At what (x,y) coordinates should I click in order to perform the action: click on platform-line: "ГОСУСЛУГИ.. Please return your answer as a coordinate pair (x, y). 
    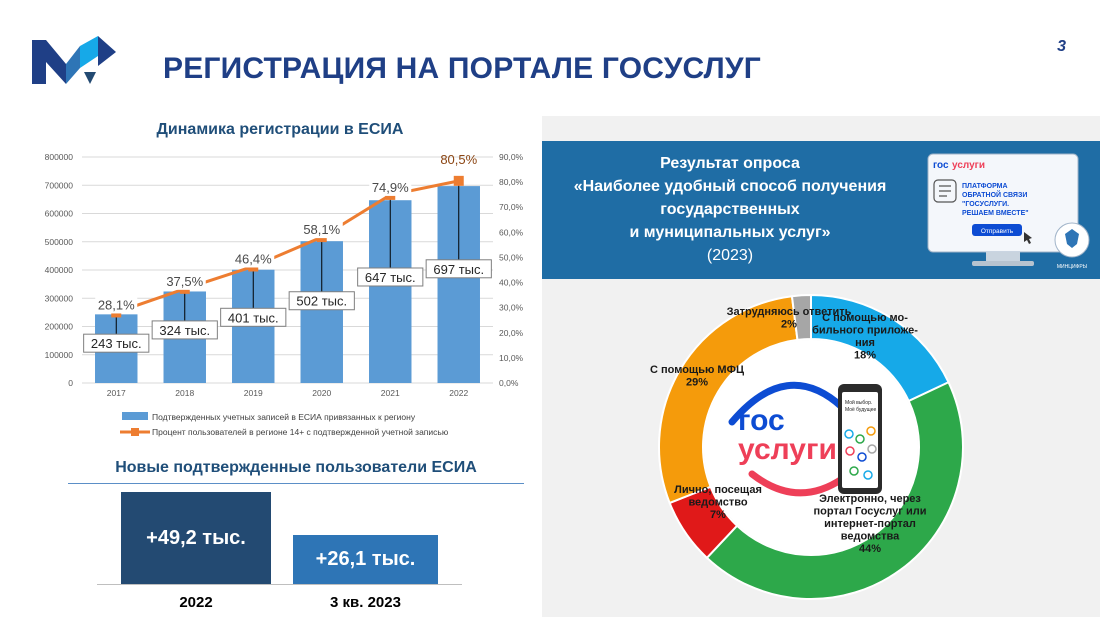
    Looking at the image, I should click on (985, 204).